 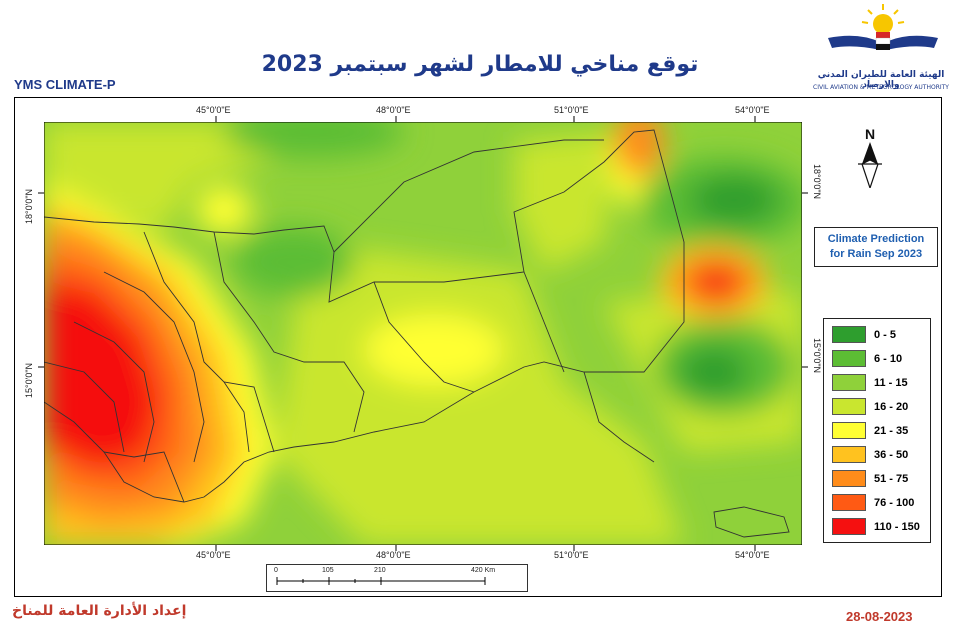 What do you see at coordinates (891, 478) in the screenshot?
I see `legend-label: 51 - 75` at bounding box center [891, 478].